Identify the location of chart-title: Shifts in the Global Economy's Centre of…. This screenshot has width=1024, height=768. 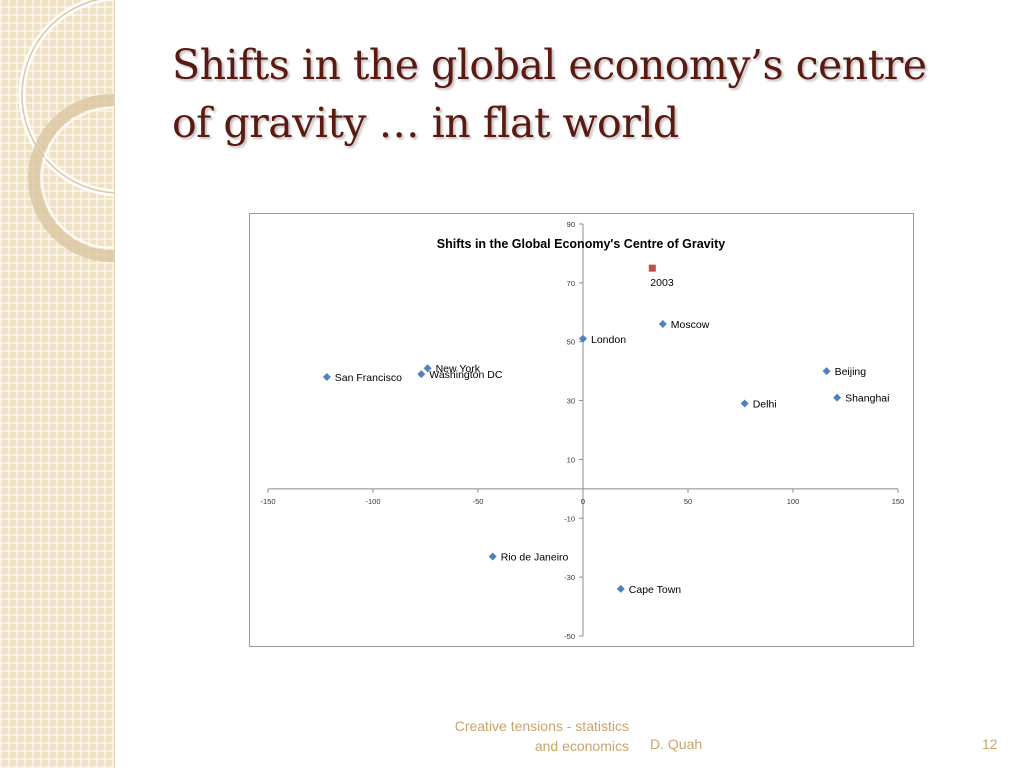
(581, 244).